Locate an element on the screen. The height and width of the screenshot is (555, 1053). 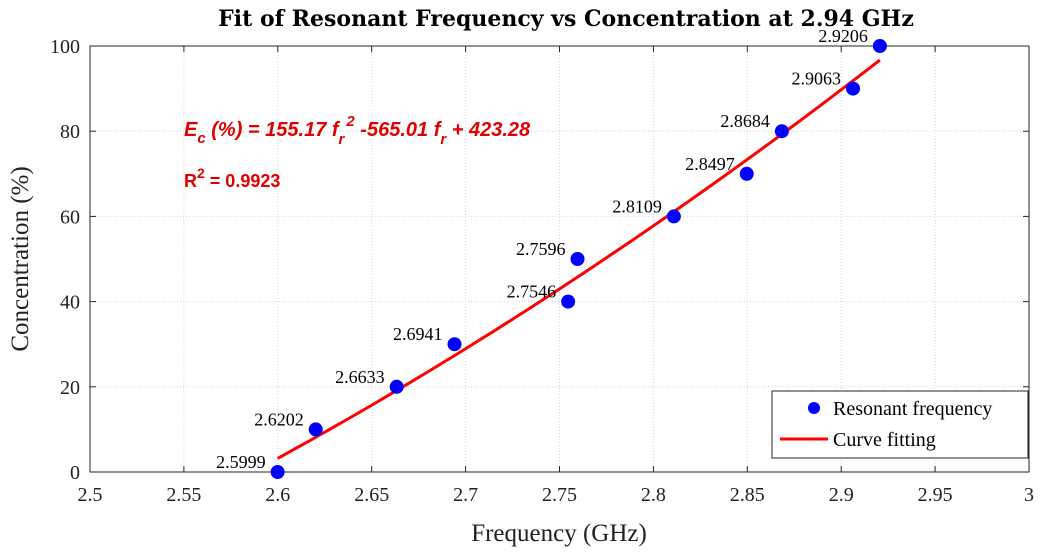
legend: Resonant frequency Curve fitting is located at coordinates (900, 424).